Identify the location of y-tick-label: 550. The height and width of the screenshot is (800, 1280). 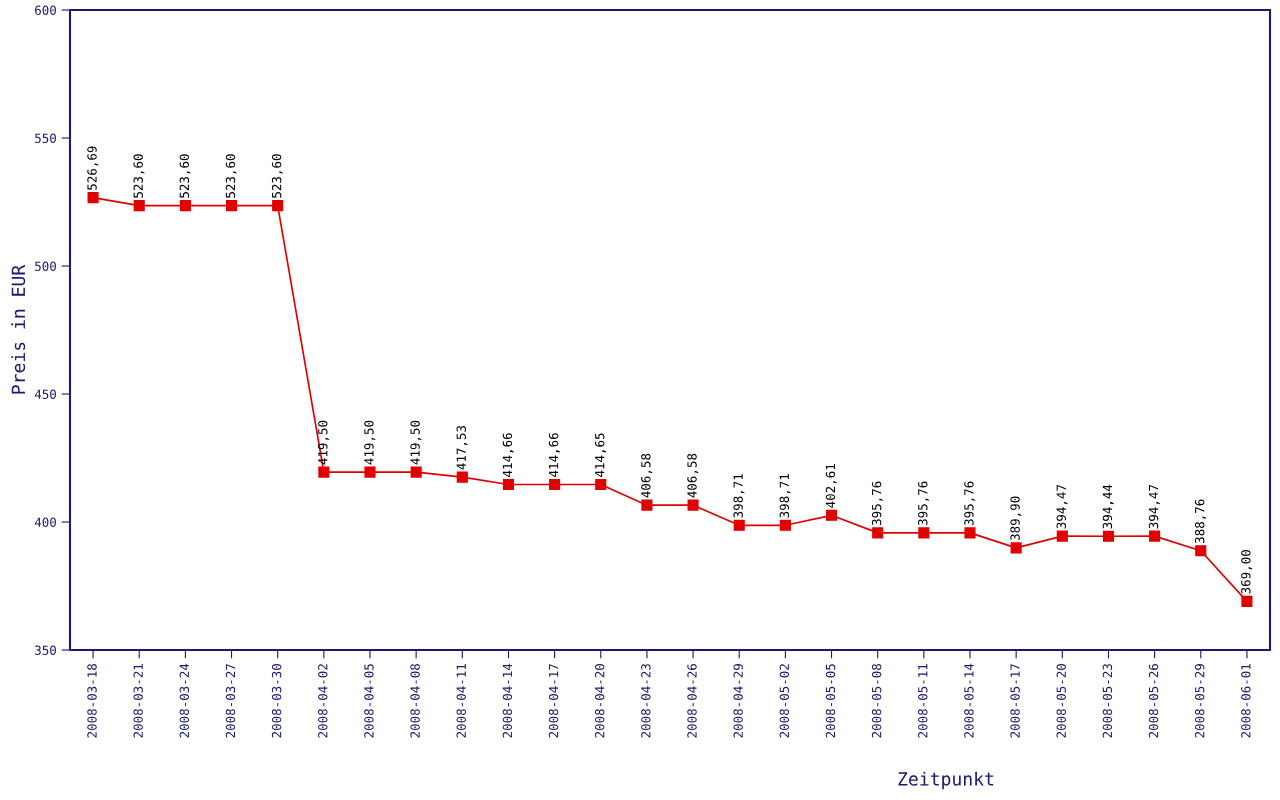
(45, 138).